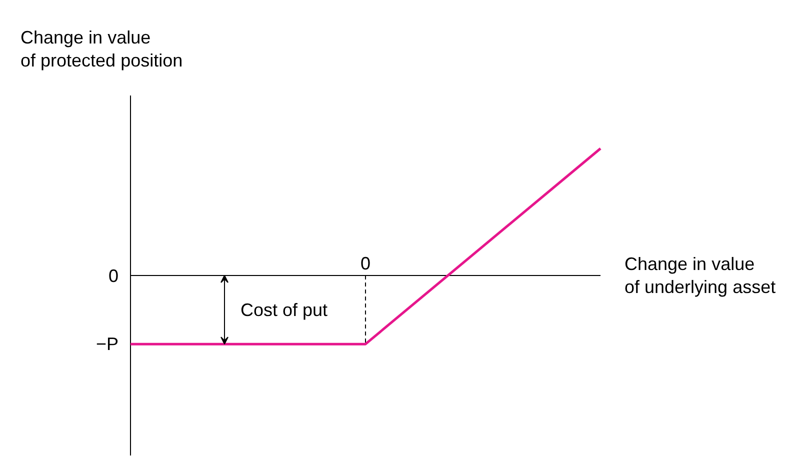 This screenshot has width=804, height=468. I want to click on annotation: Cost of put, so click(284, 310).